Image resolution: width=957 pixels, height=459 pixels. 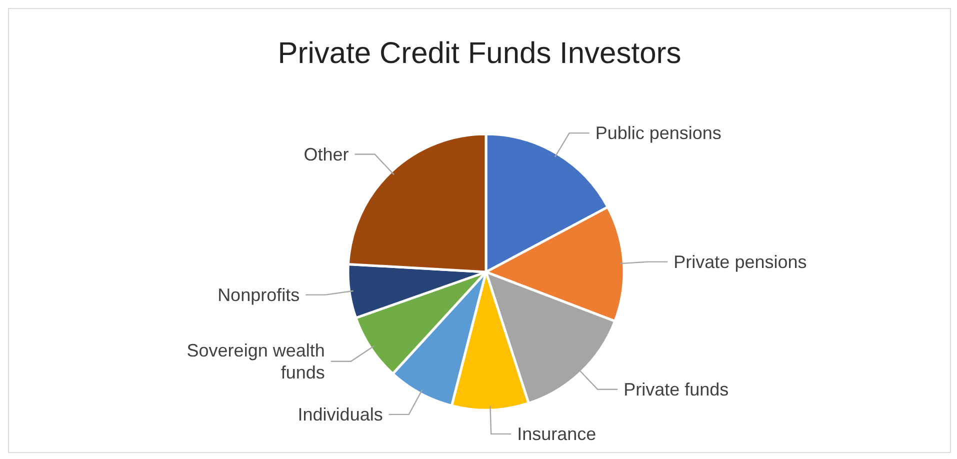 I want to click on chart-title: Private Credit Funds Investors, so click(x=479, y=54).